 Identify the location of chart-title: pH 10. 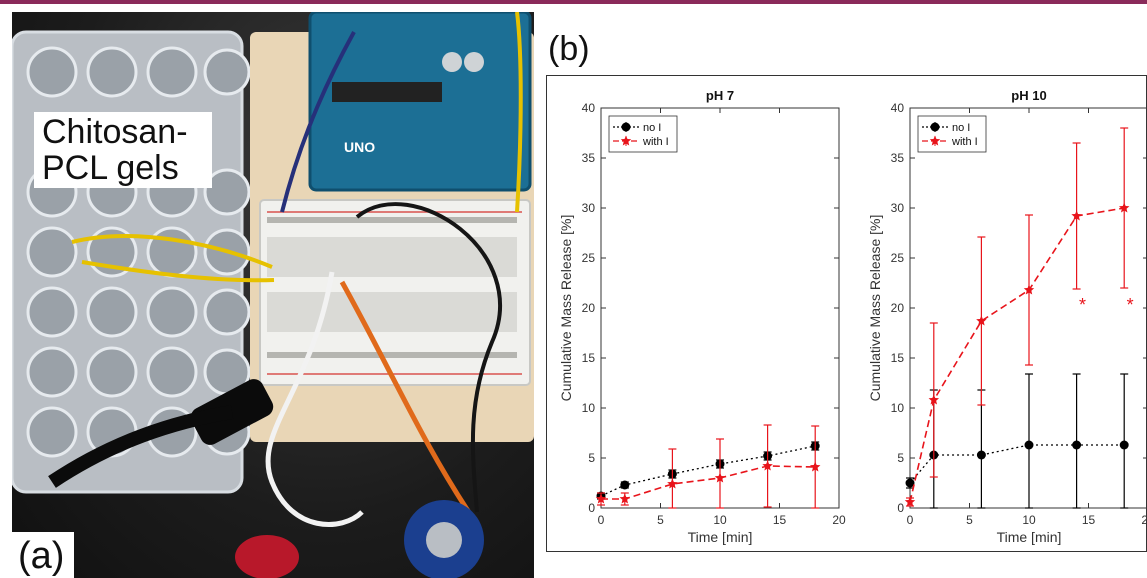
(1028, 95).